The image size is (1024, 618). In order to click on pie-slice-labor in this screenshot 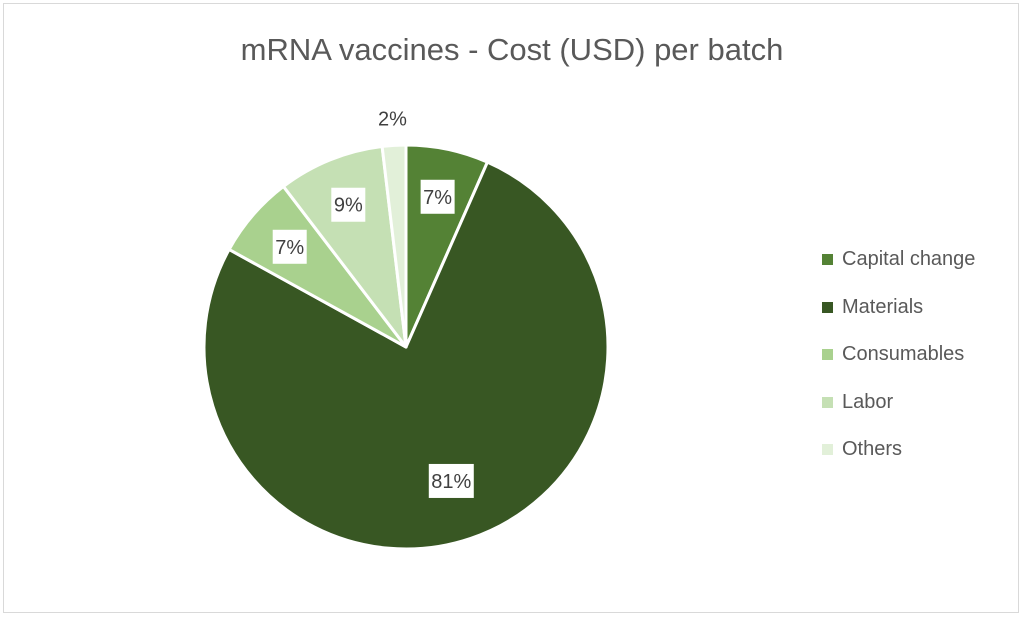, I will do `click(344, 246)`.